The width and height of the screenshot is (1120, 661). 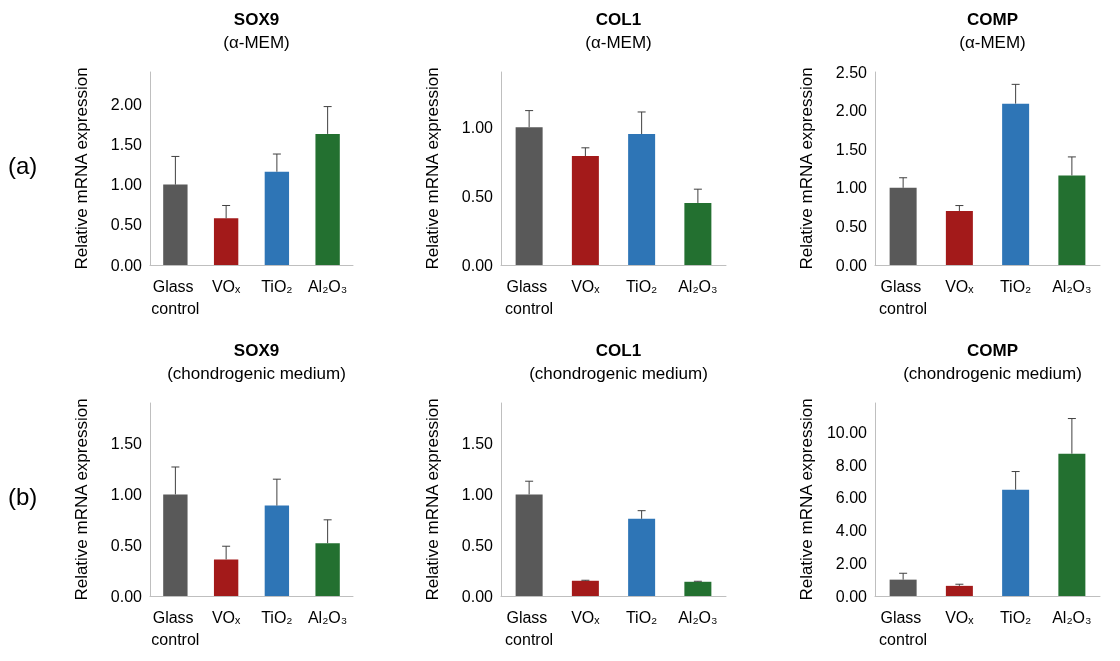 I want to click on text: (b), so click(x=23, y=496).